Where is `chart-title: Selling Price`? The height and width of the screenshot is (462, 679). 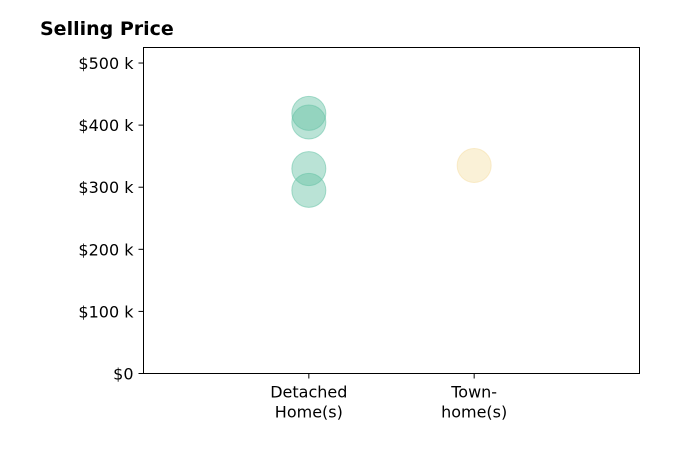
chart-title: Selling Price is located at coordinates (107, 29).